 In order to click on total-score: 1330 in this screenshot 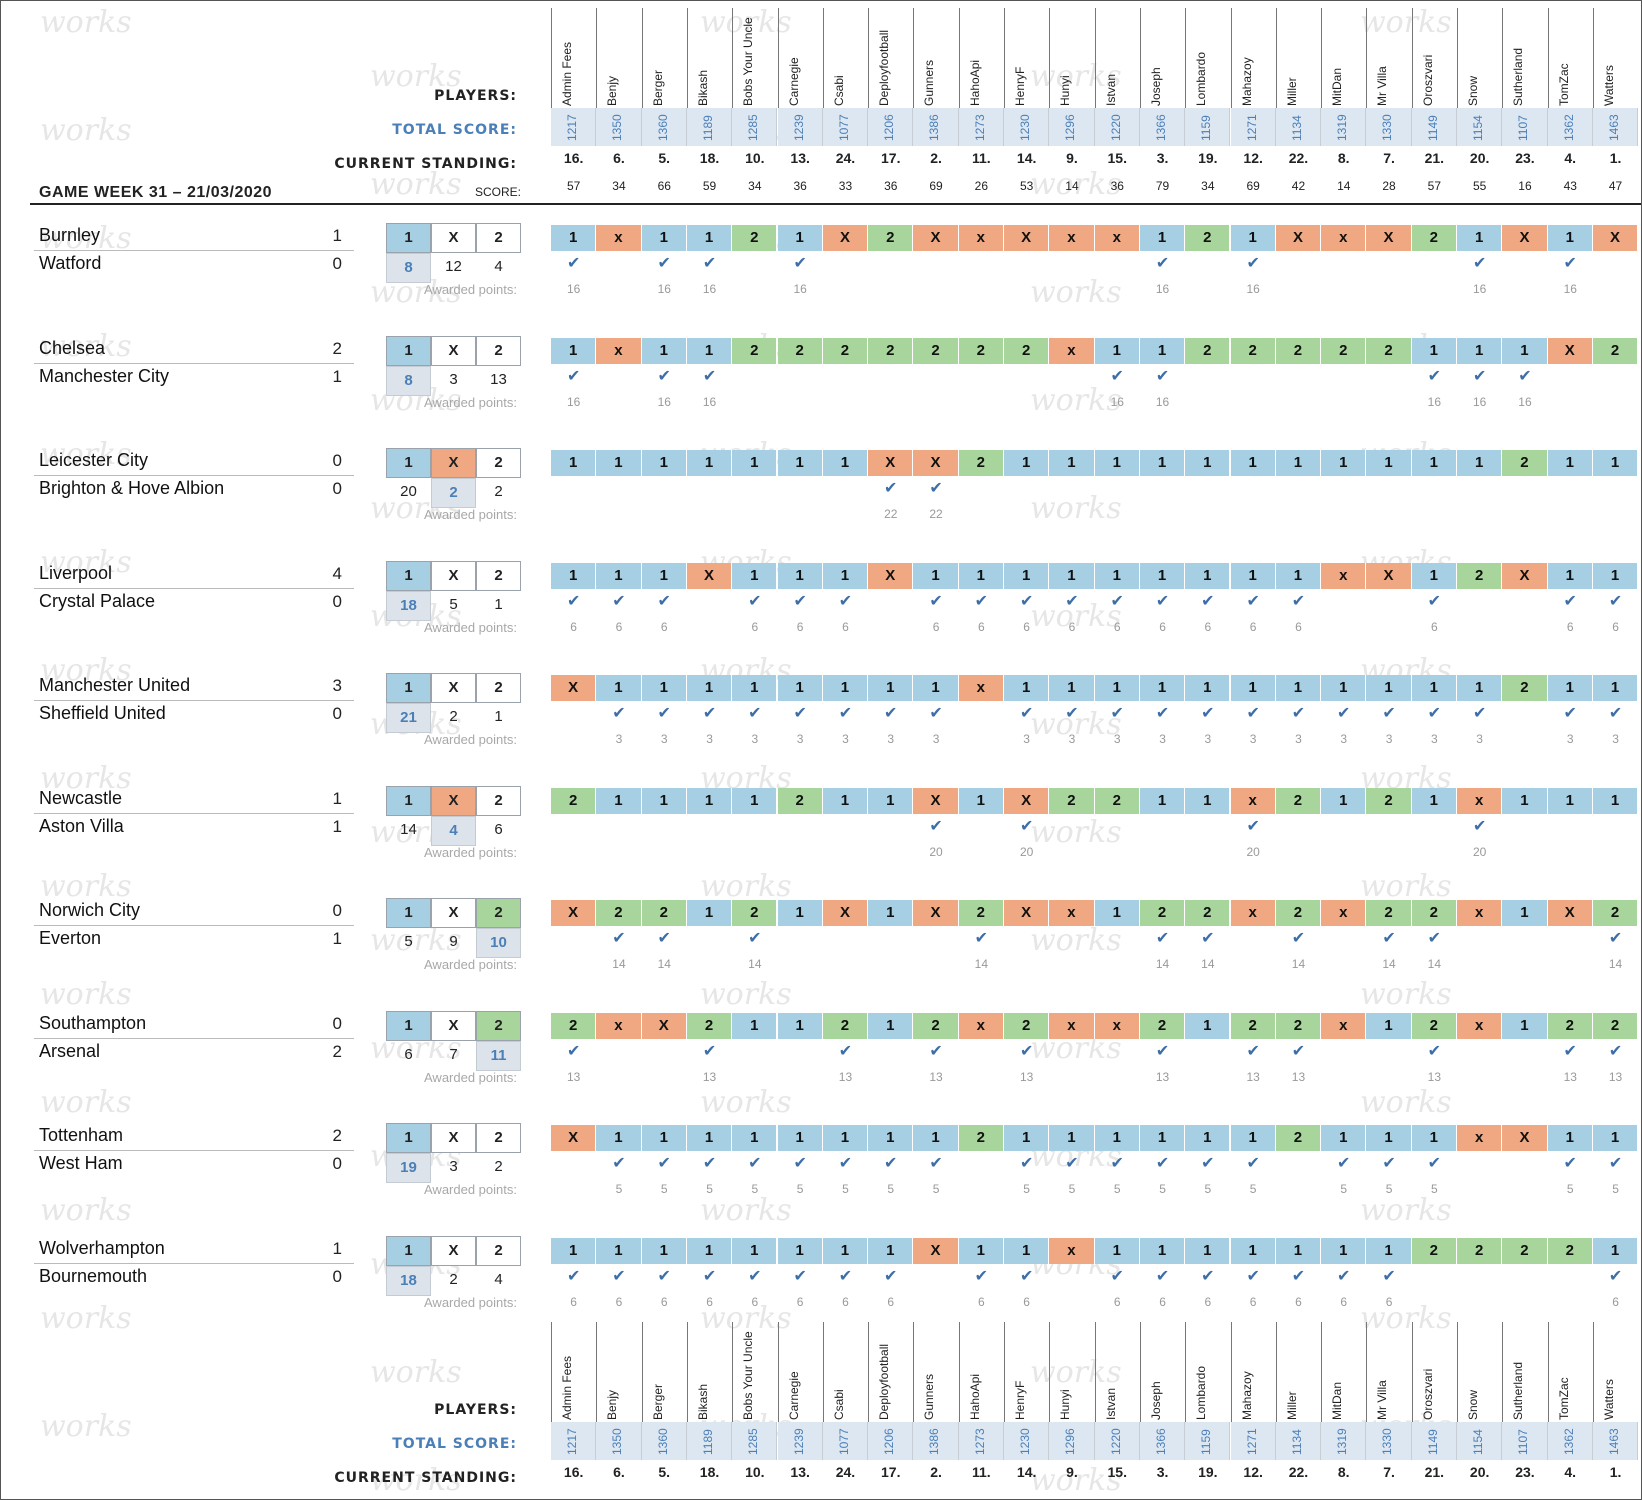, I will do `click(1387, 1441)`.